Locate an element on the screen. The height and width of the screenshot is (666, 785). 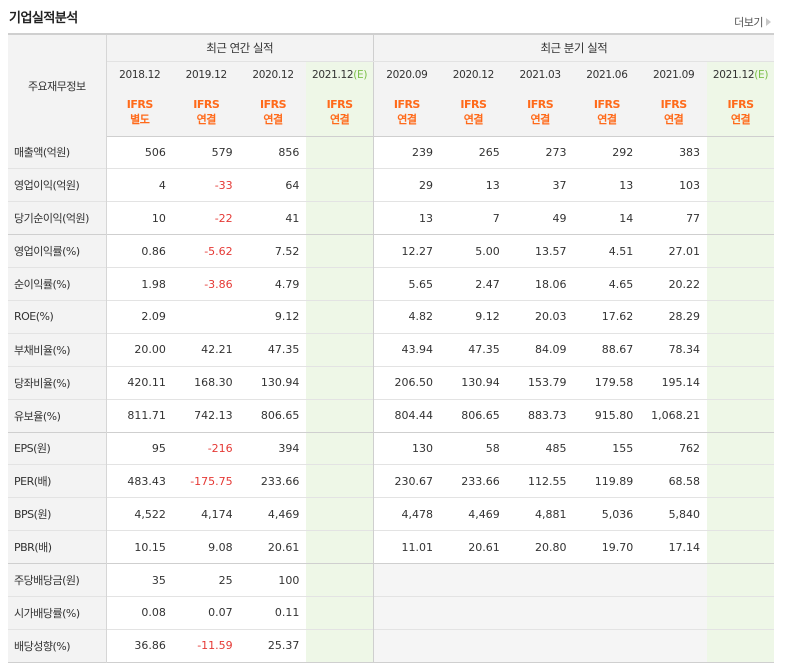
table-cell: 112.55 is located at coordinates (540, 481).